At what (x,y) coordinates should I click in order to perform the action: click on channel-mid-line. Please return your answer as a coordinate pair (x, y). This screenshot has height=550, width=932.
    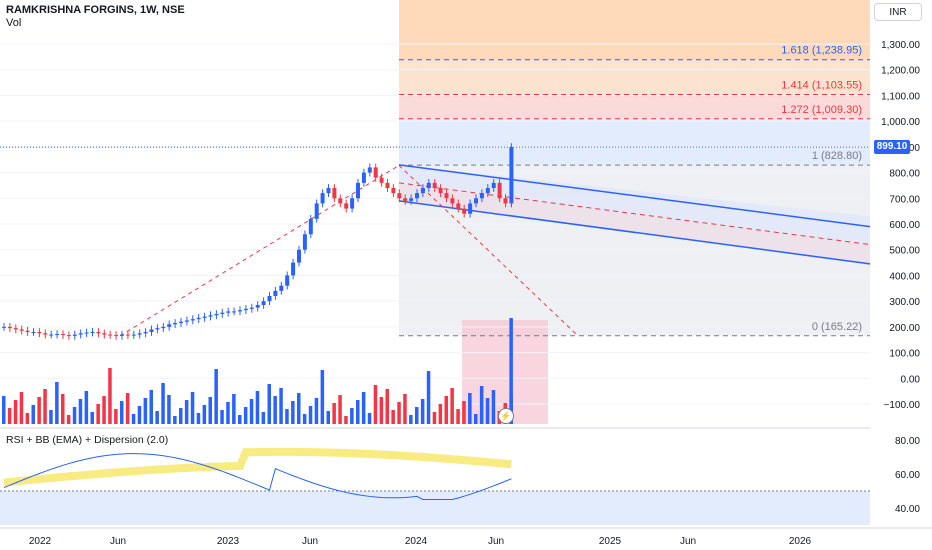
    Looking at the image, I should click on (634, 214).